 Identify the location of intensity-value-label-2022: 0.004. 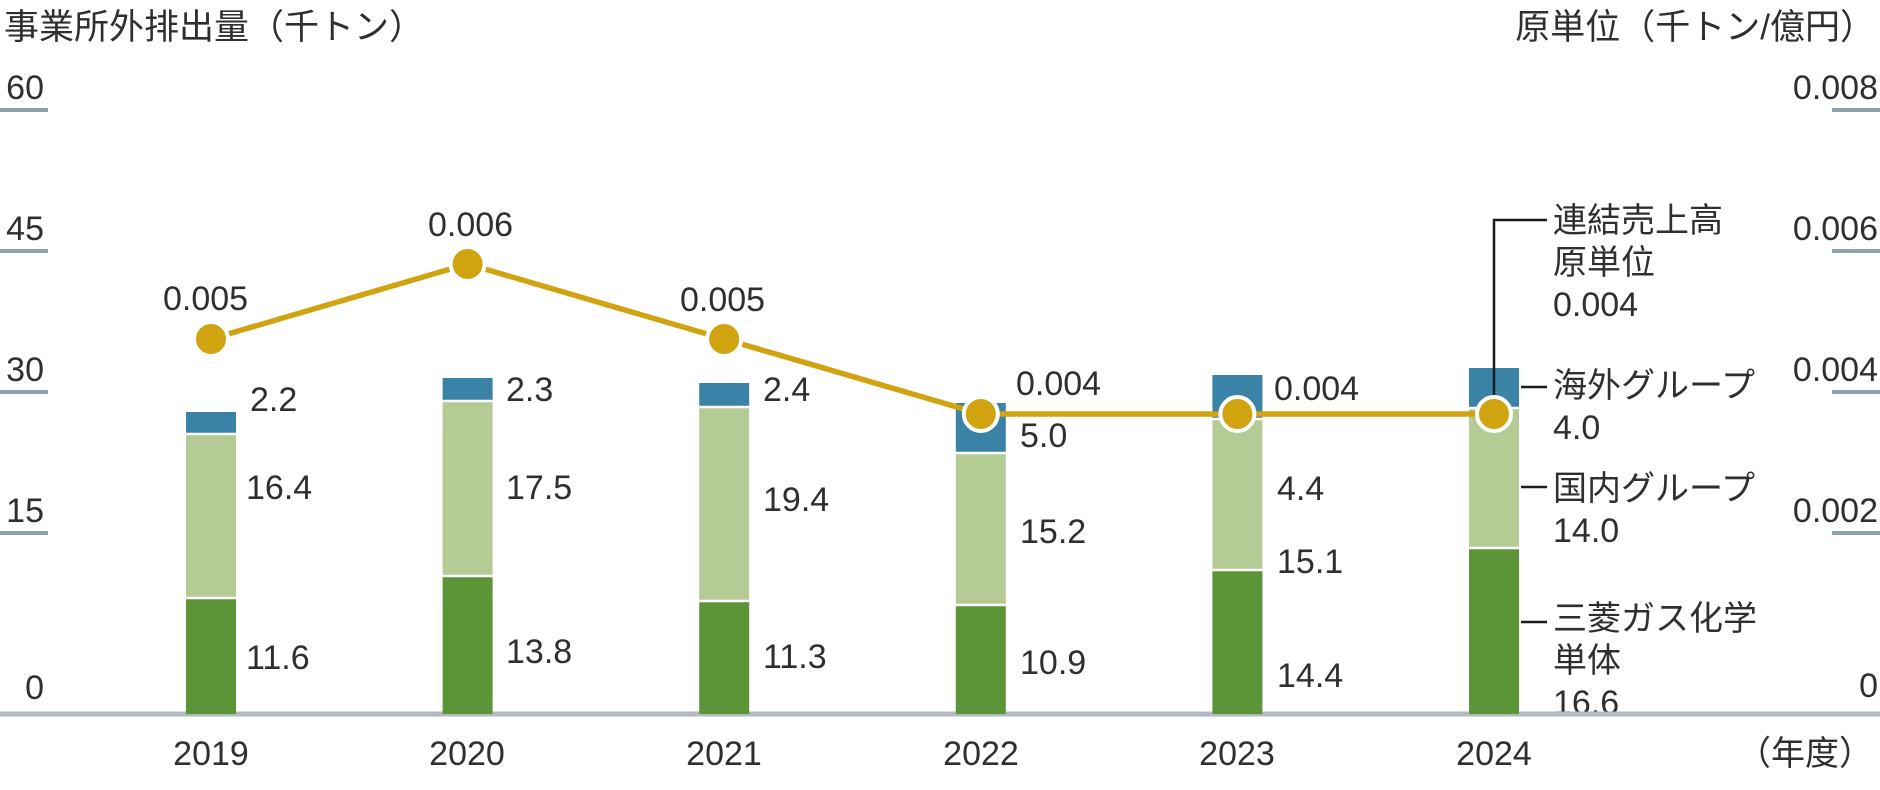
(1058, 384).